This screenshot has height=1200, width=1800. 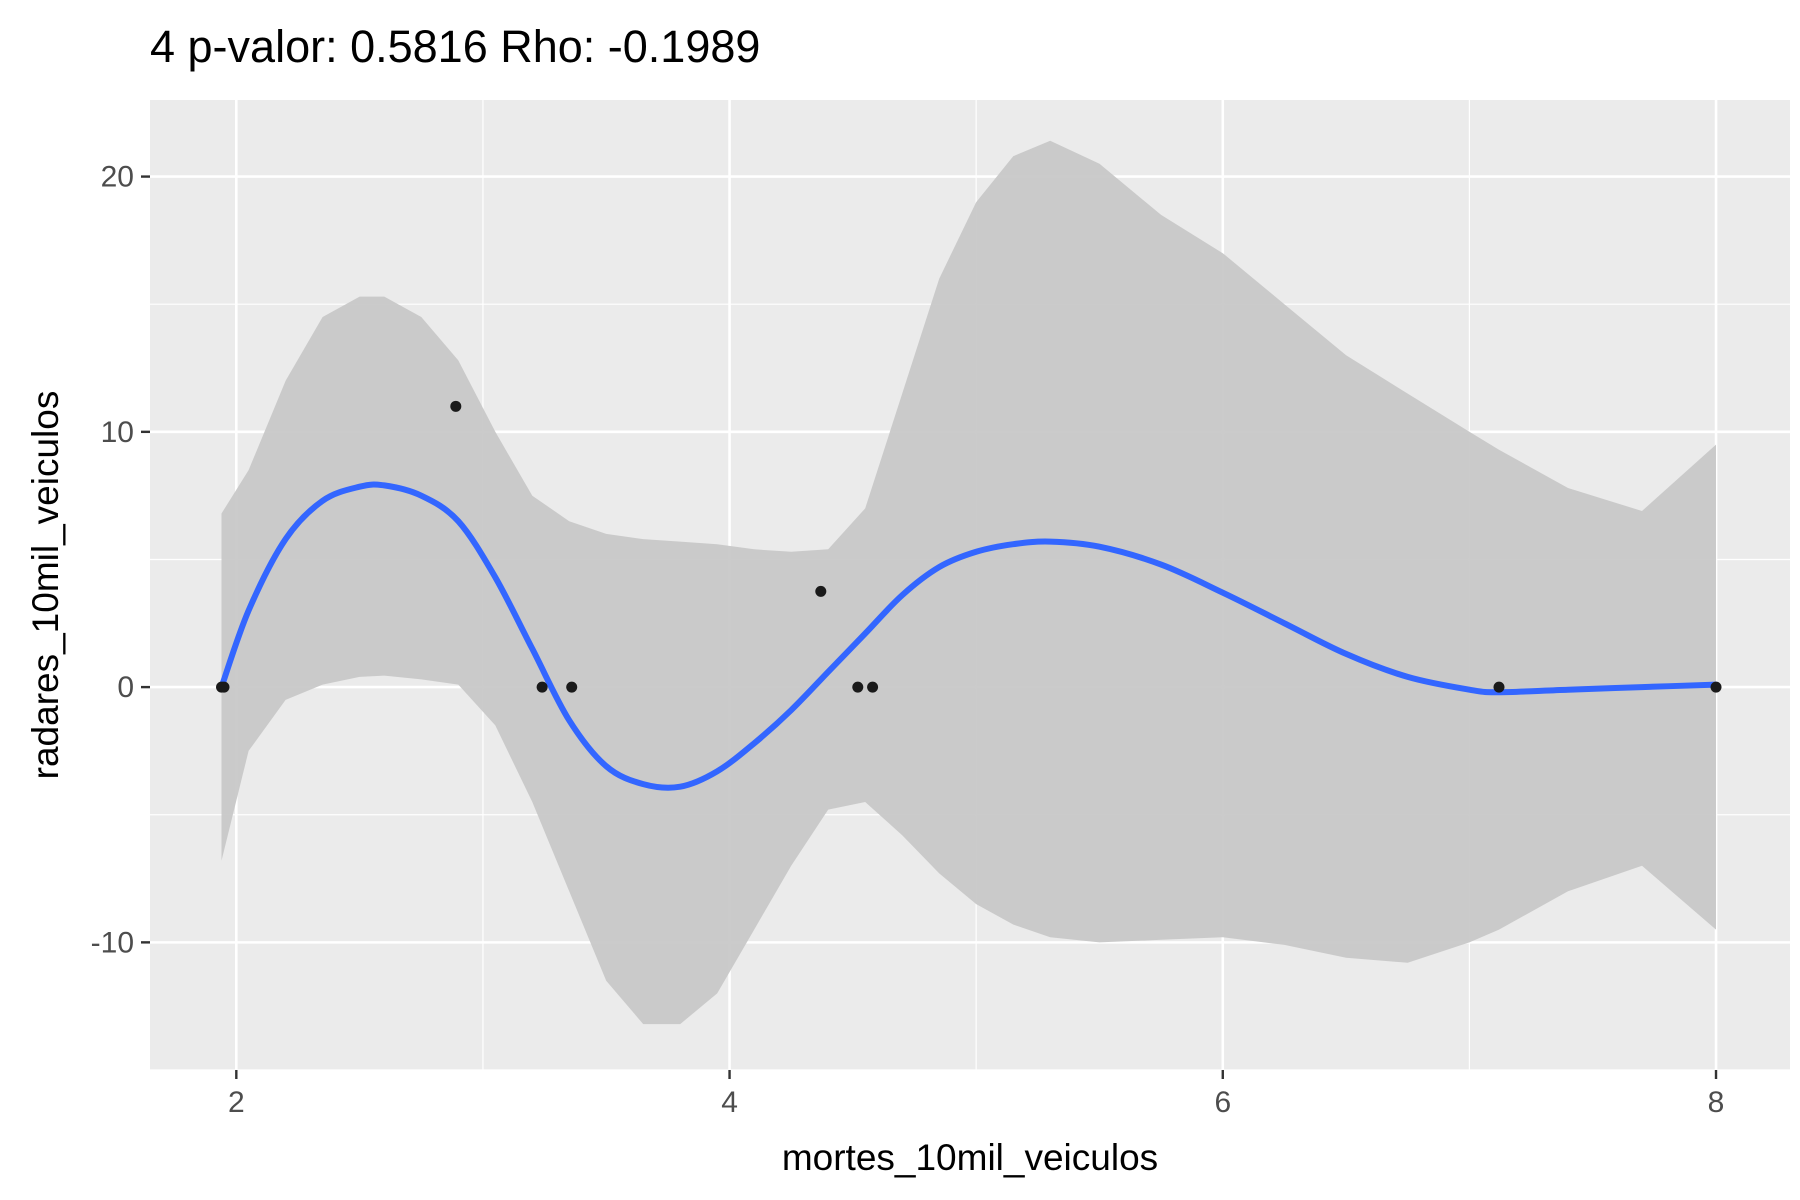 What do you see at coordinates (970, 1157) in the screenshot?
I see `x-axis-title: mortes_10mil_veiculos` at bounding box center [970, 1157].